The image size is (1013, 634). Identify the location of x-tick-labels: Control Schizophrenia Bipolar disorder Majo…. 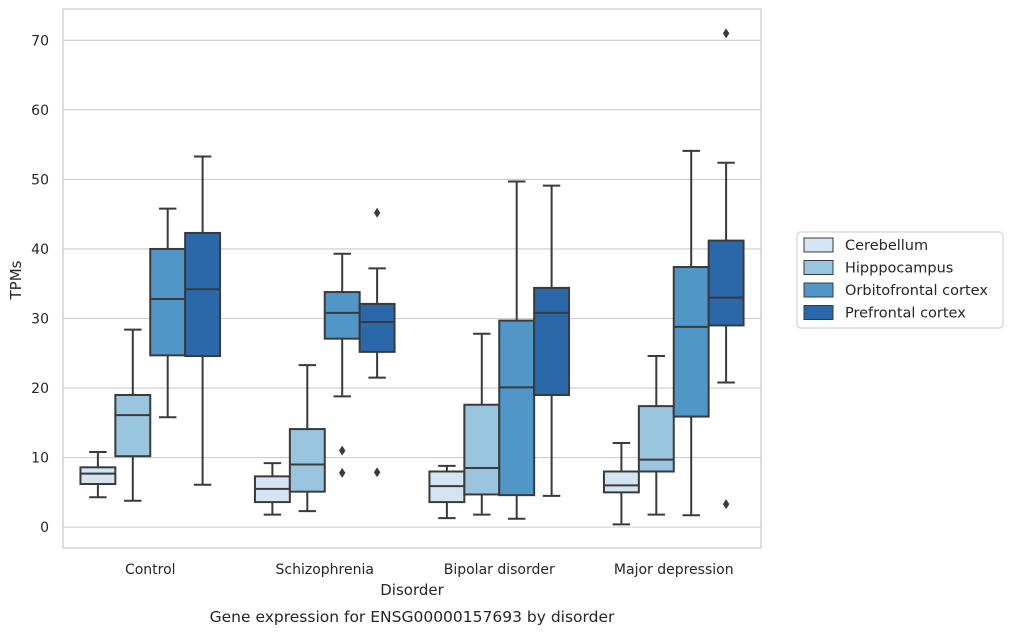
(429, 570).